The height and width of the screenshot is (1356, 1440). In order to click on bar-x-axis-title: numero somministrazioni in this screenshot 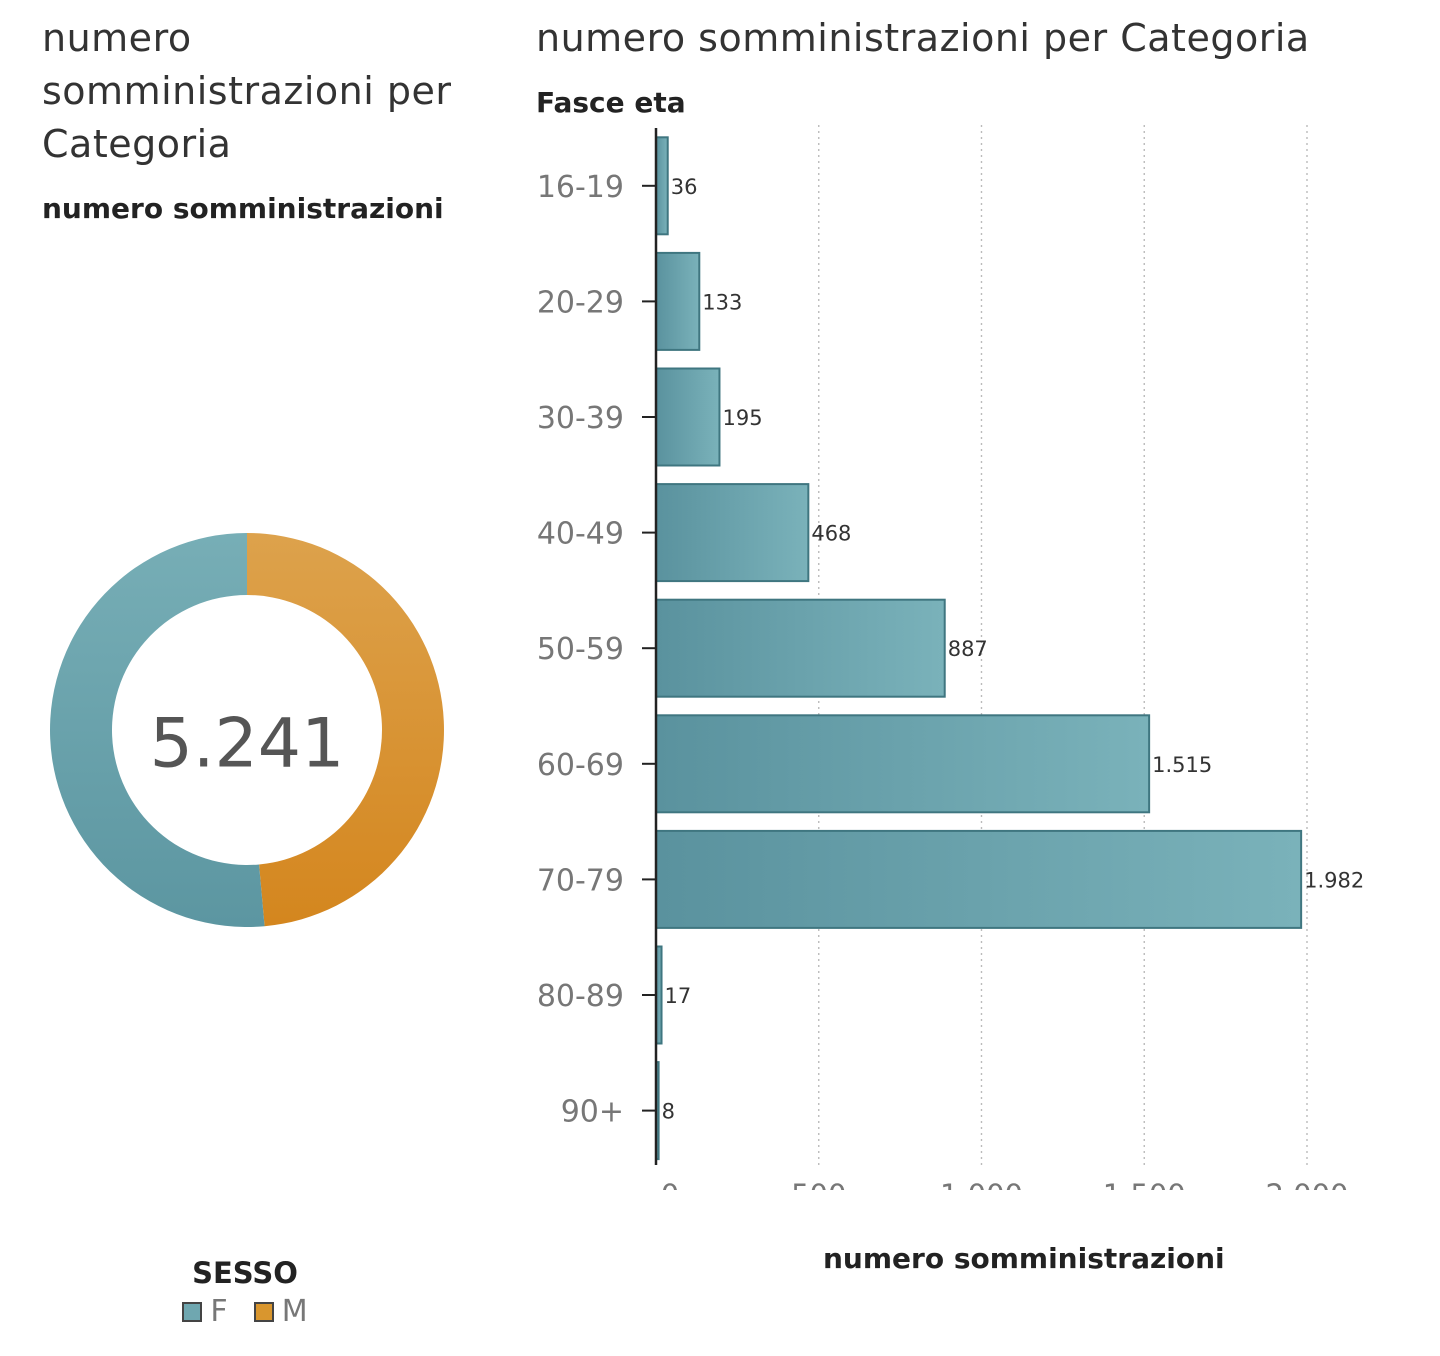, I will do `click(1024, 1258)`.